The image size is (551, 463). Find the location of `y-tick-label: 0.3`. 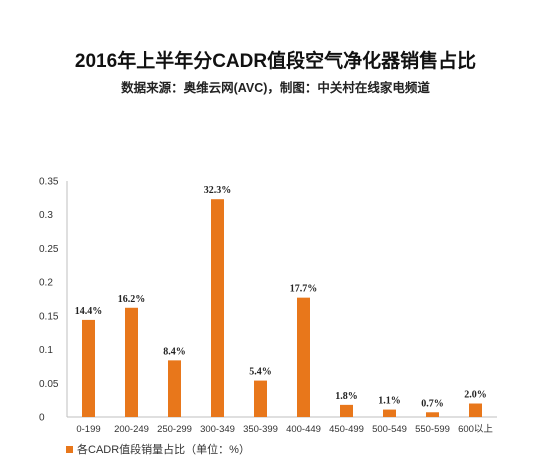

y-tick-label: 0.3 is located at coordinates (46, 215).